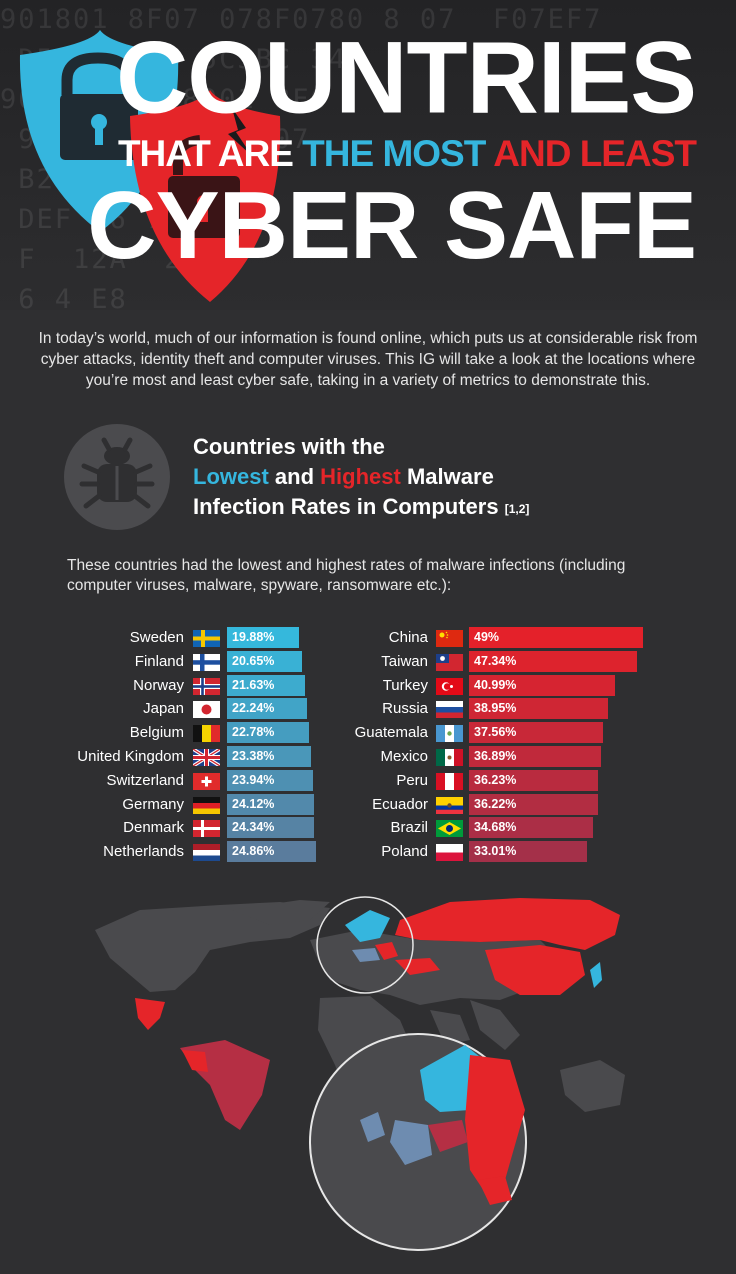  What do you see at coordinates (449, 710) in the screenshot?
I see `flag-russia-icon` at bounding box center [449, 710].